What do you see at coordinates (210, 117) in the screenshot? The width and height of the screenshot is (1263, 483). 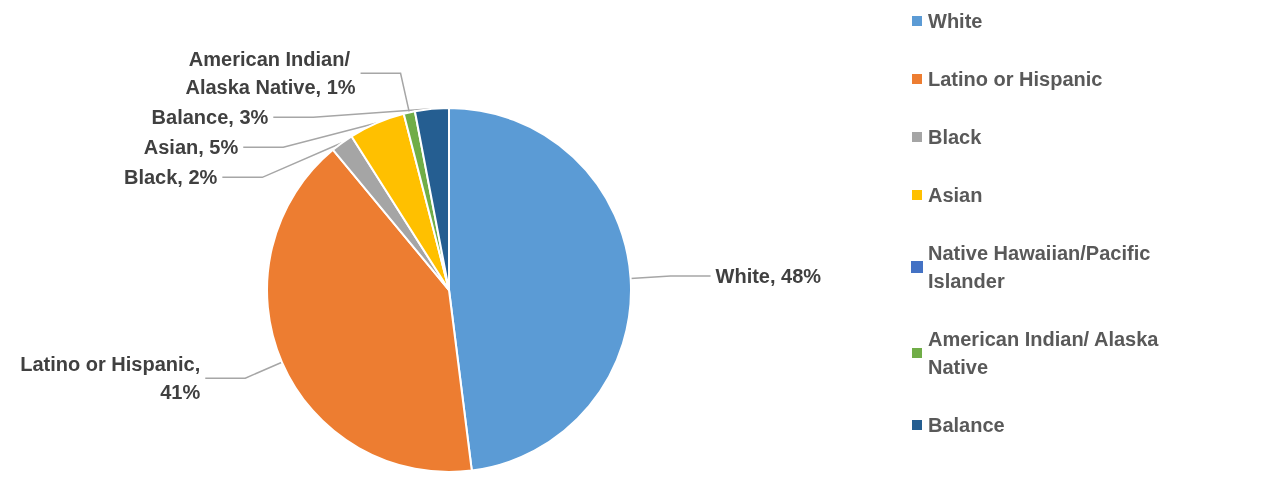 I see `data-label: Balance, 3%` at bounding box center [210, 117].